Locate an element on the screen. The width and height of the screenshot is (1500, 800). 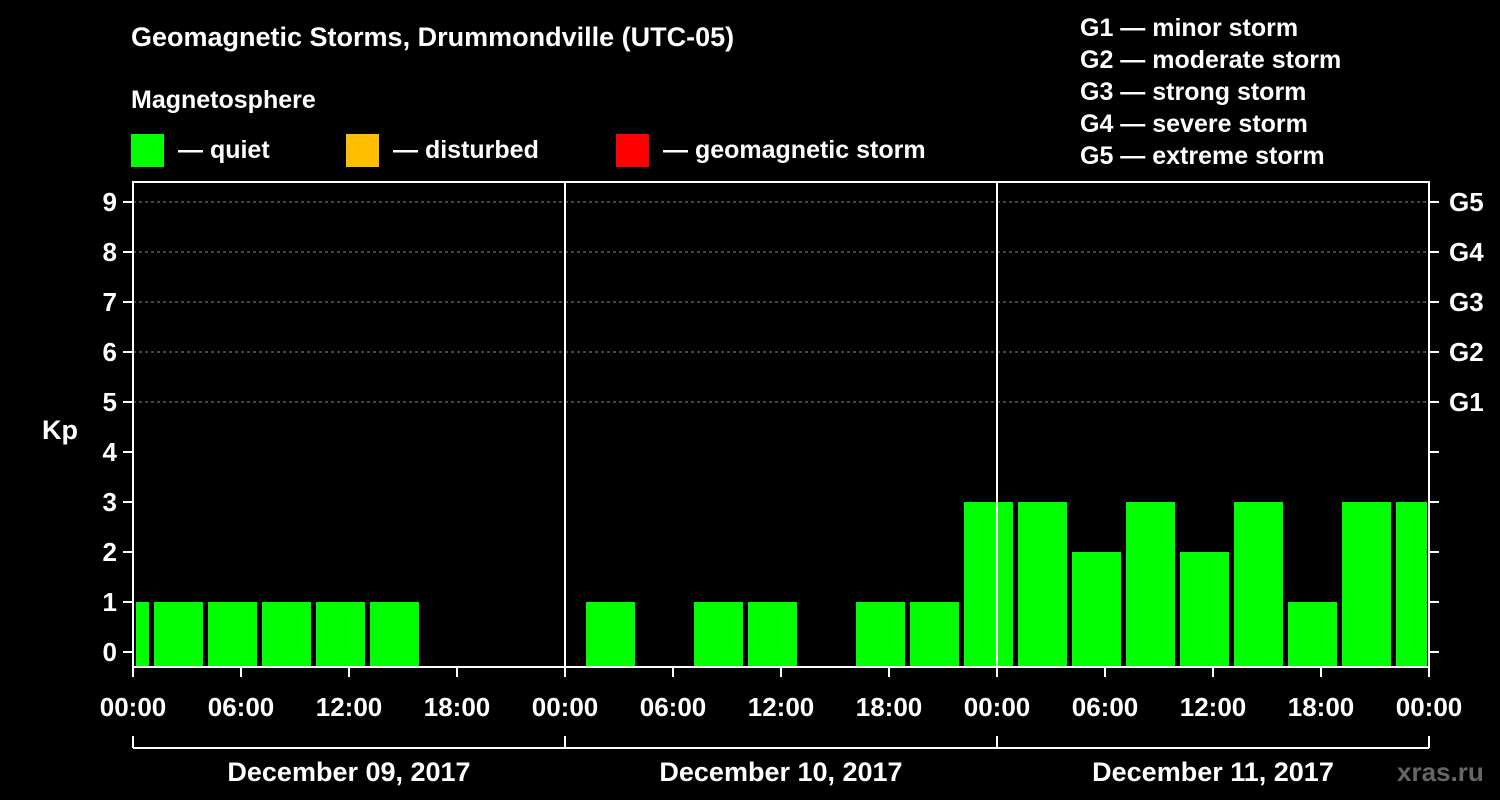
y-tick-label: 3 is located at coordinates (110, 502).